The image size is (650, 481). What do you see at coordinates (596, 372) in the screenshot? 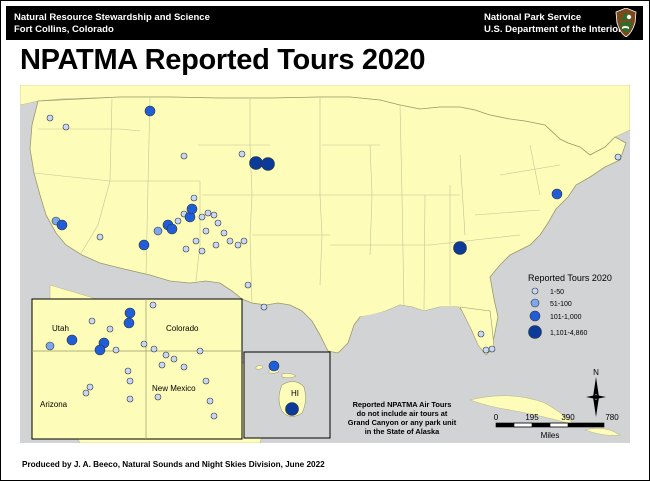
I see `north-label: N` at bounding box center [596, 372].